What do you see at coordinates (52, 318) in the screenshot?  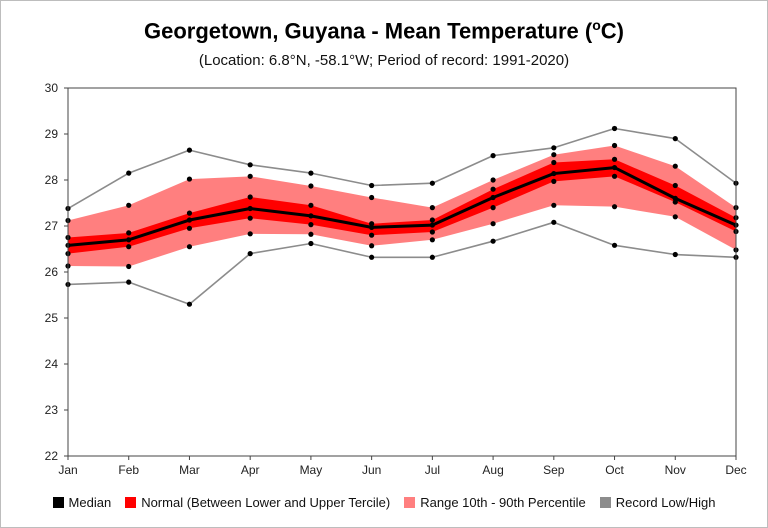 I see `y-tick-label: 25` at bounding box center [52, 318].